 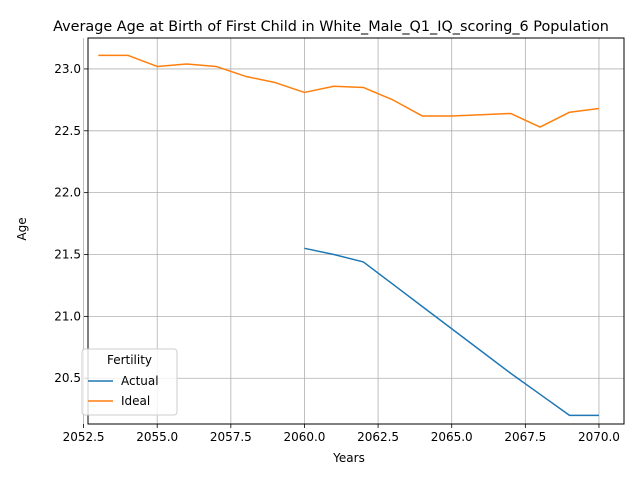 I want to click on y-axis-label: Age, so click(x=22, y=228).